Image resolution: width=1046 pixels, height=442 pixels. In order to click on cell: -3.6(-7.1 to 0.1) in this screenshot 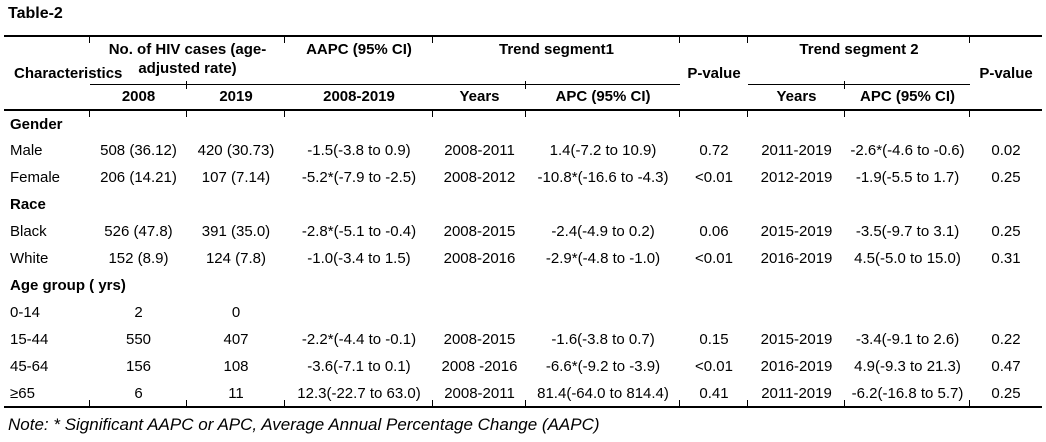, I will do `click(359, 366)`.